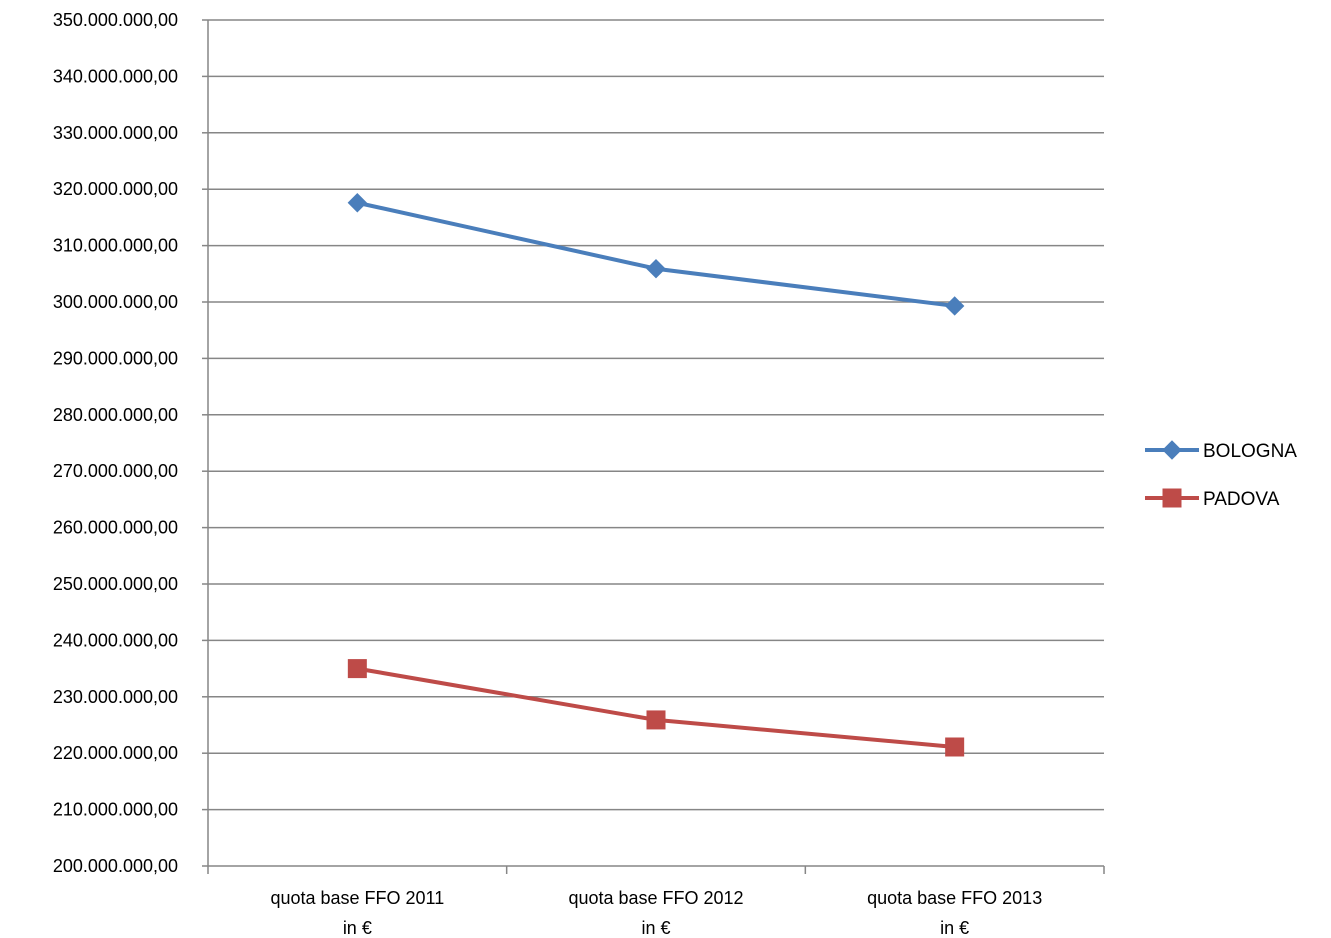  I want to click on y-tick-label: 320.000.000,00, so click(115, 189).